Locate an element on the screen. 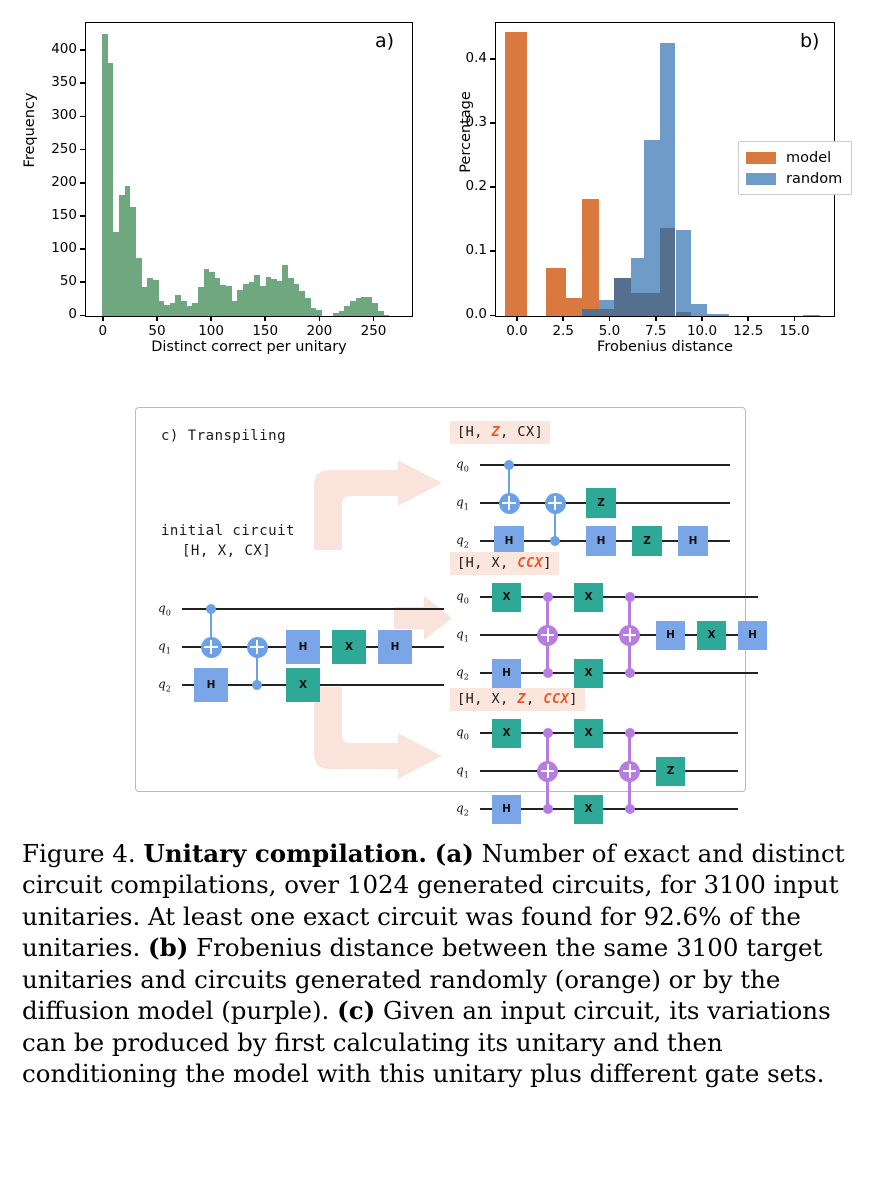 Image resolution: width=878 pixels, height=1188 pixels. gateset-highlight: CCX is located at coordinates (530, 563).